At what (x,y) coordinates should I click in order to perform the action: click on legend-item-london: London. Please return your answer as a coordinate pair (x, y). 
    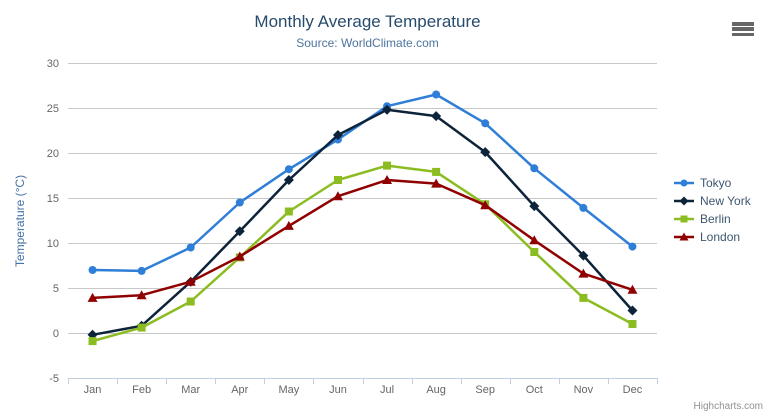
    Looking at the image, I should click on (712, 237).